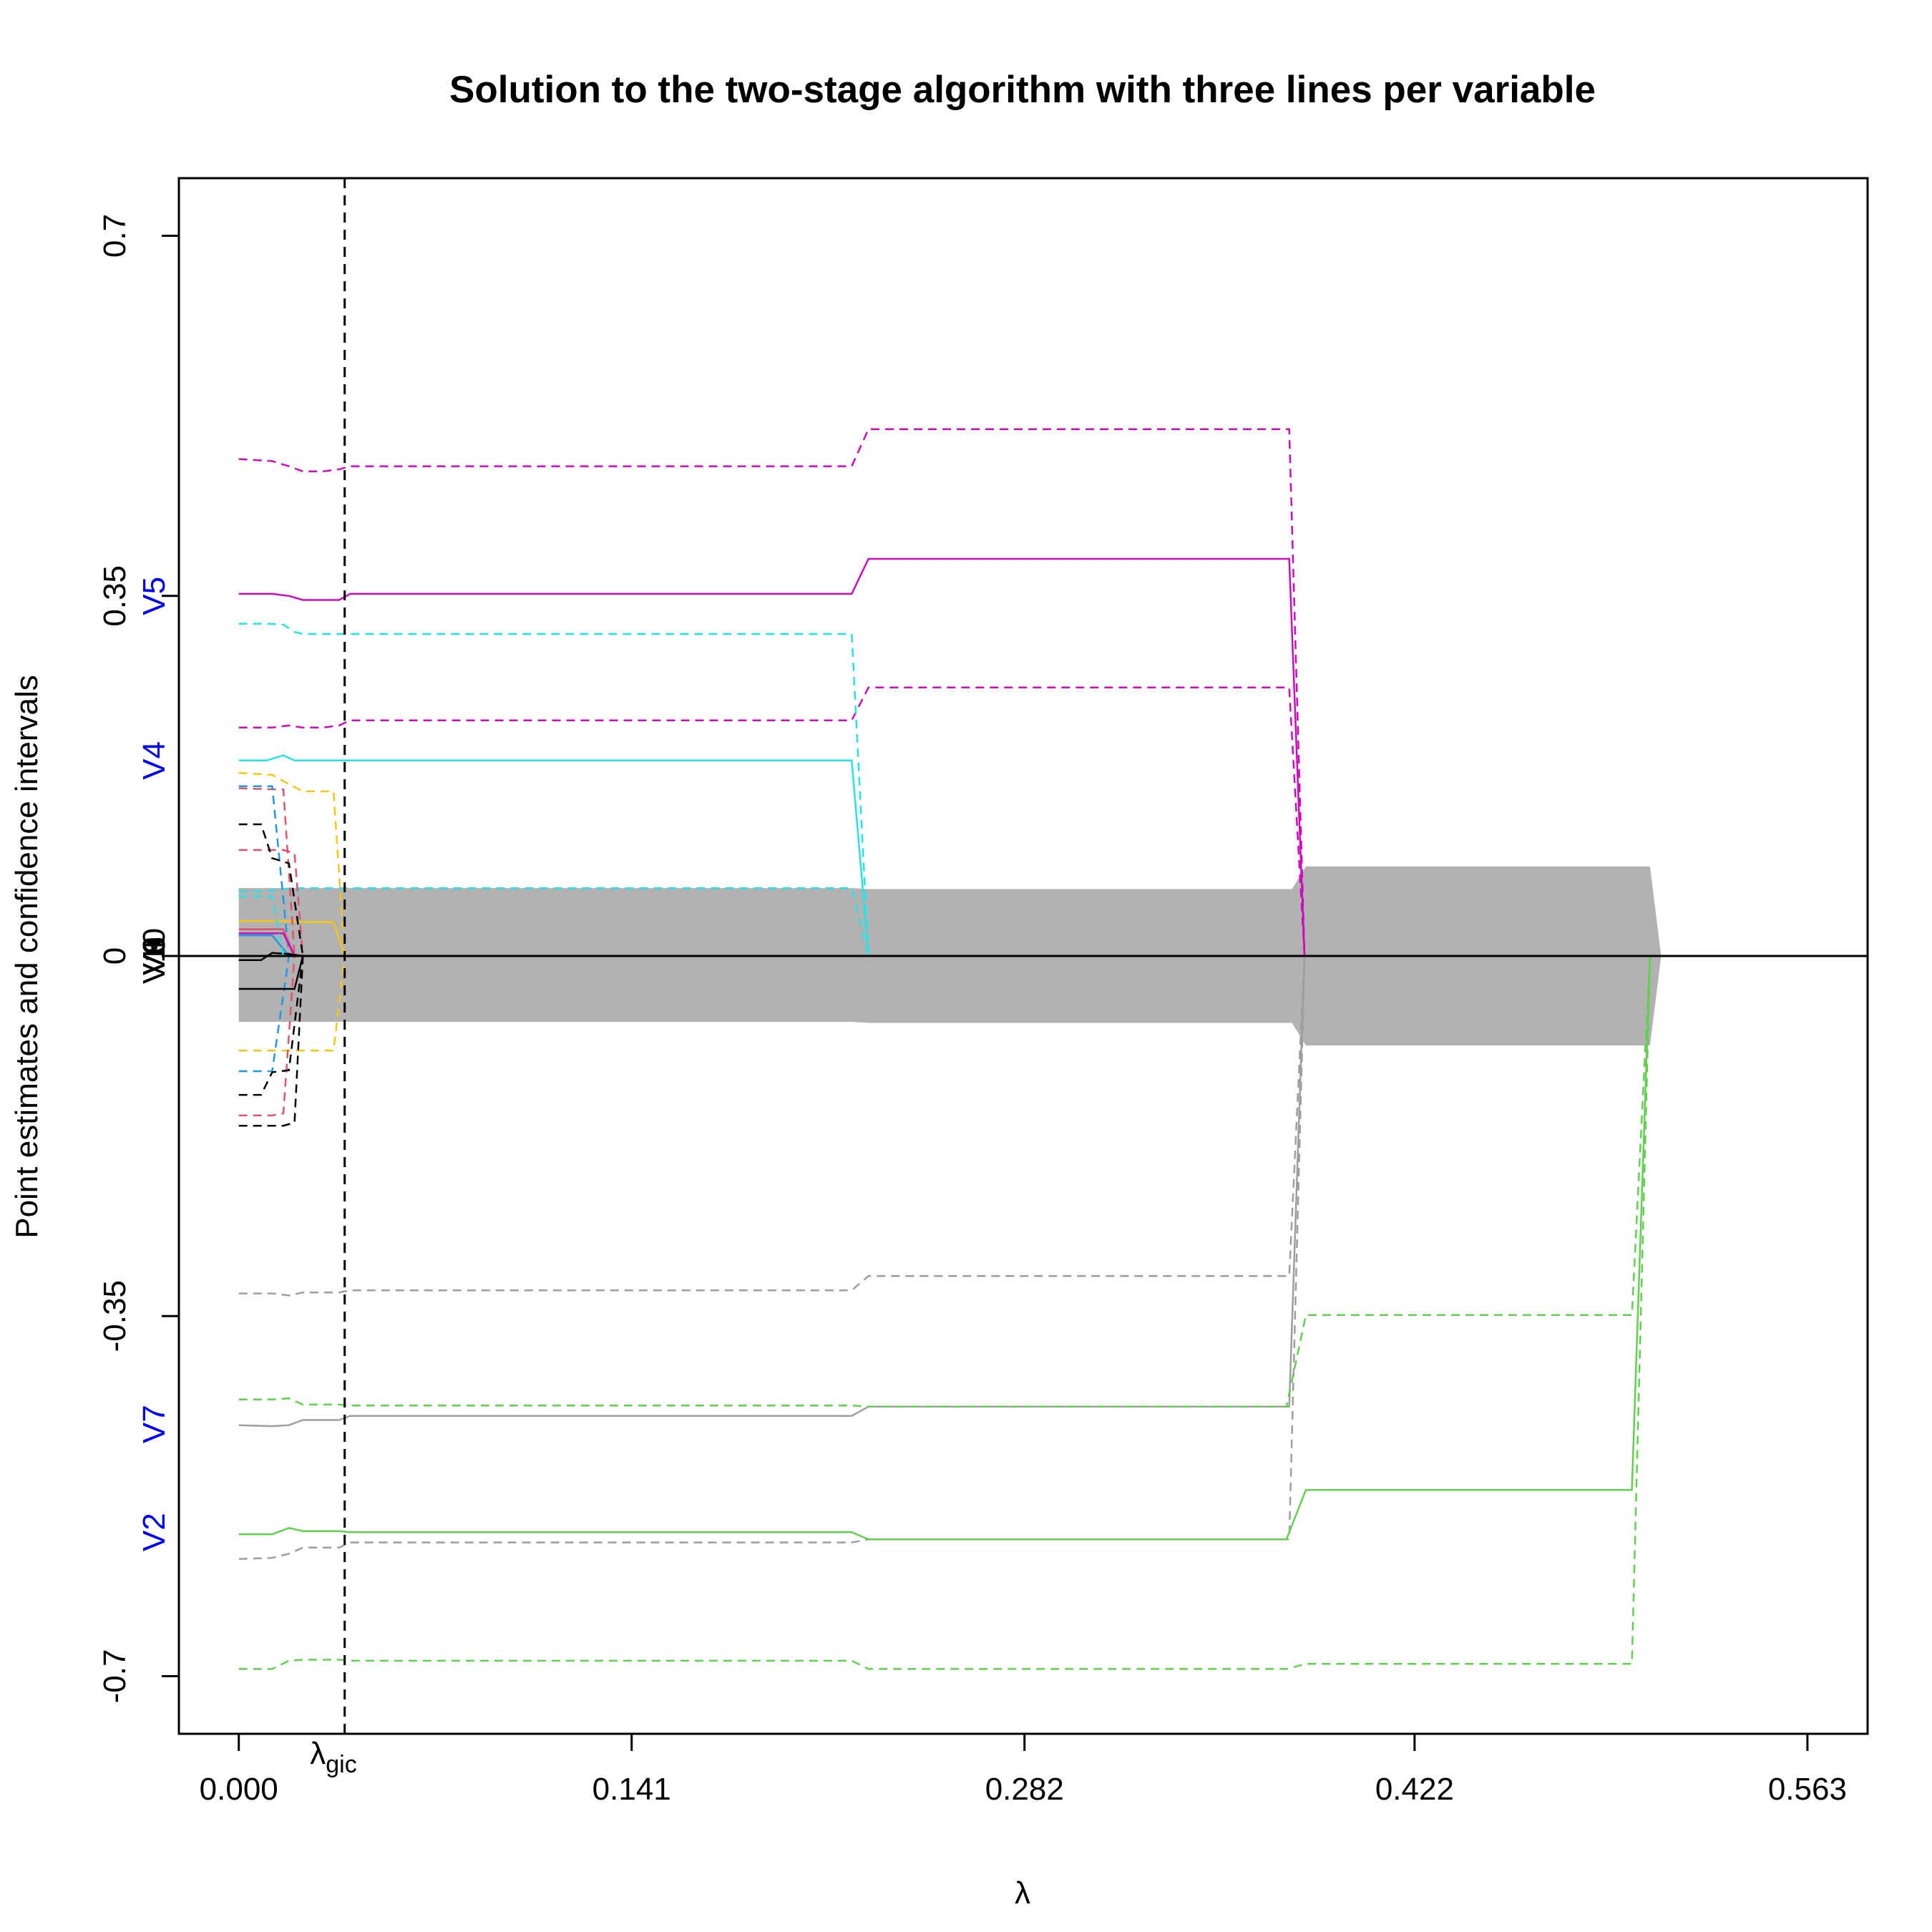 Image resolution: width=1932 pixels, height=1932 pixels. Describe the element at coordinates (114, 1316) in the screenshot. I see `y-tick-label: -0.35` at that location.